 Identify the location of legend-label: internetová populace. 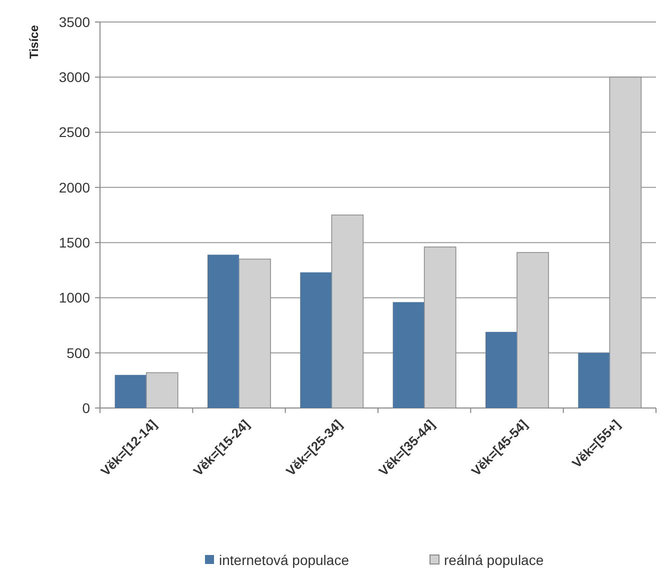
(284, 560).